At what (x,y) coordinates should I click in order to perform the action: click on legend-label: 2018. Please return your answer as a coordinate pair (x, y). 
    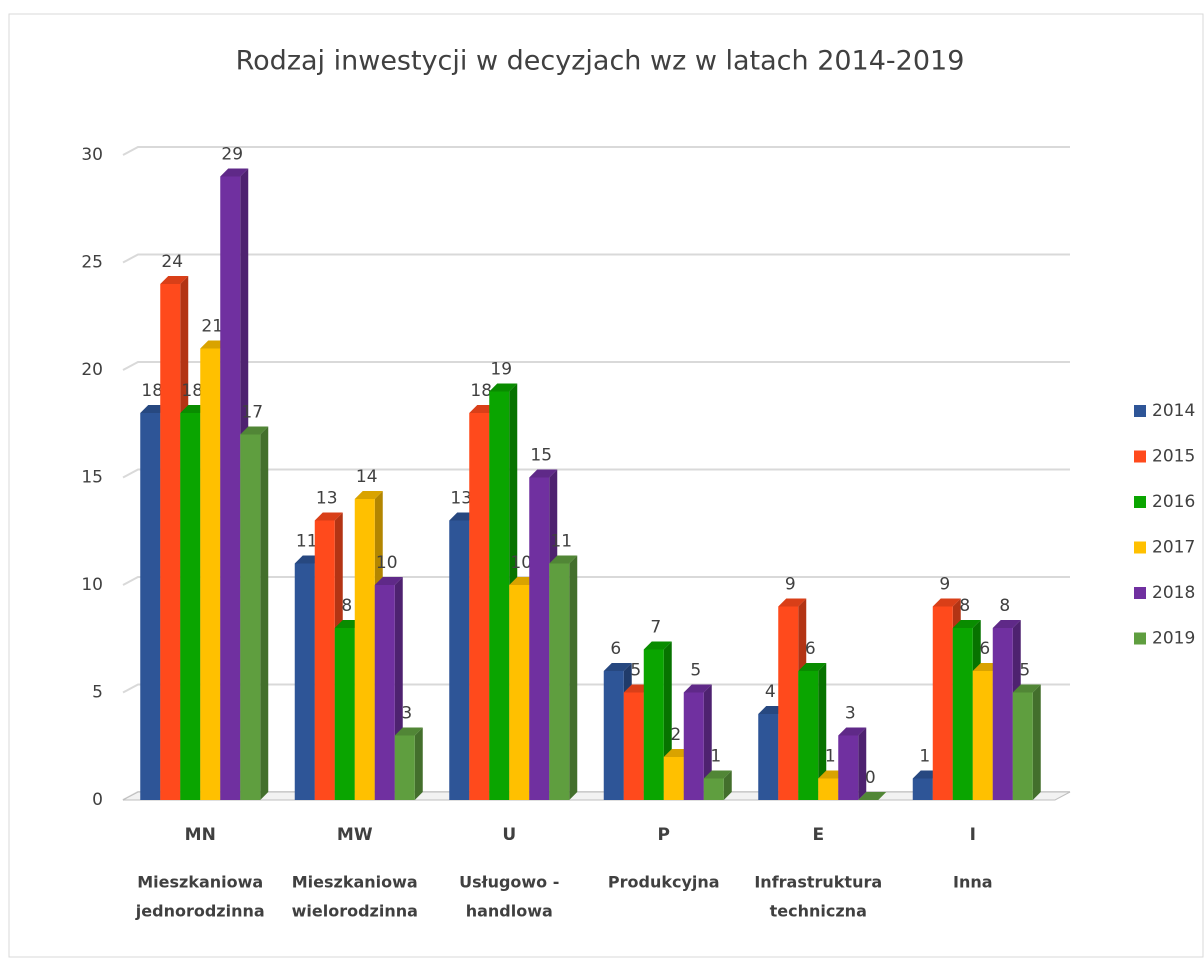
    Looking at the image, I should click on (1173, 593).